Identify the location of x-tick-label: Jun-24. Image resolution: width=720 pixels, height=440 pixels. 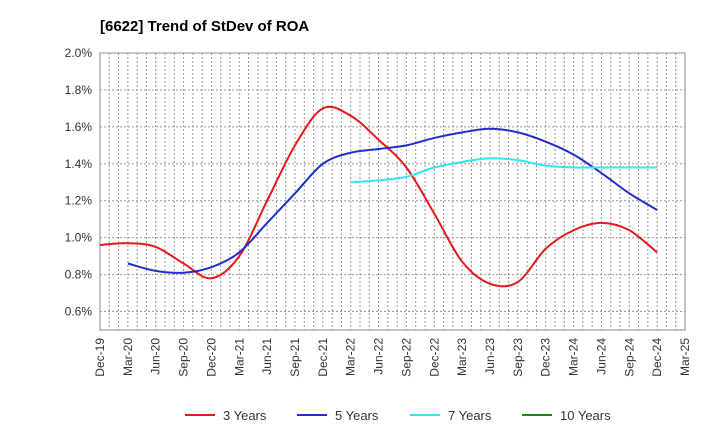
(601, 356).